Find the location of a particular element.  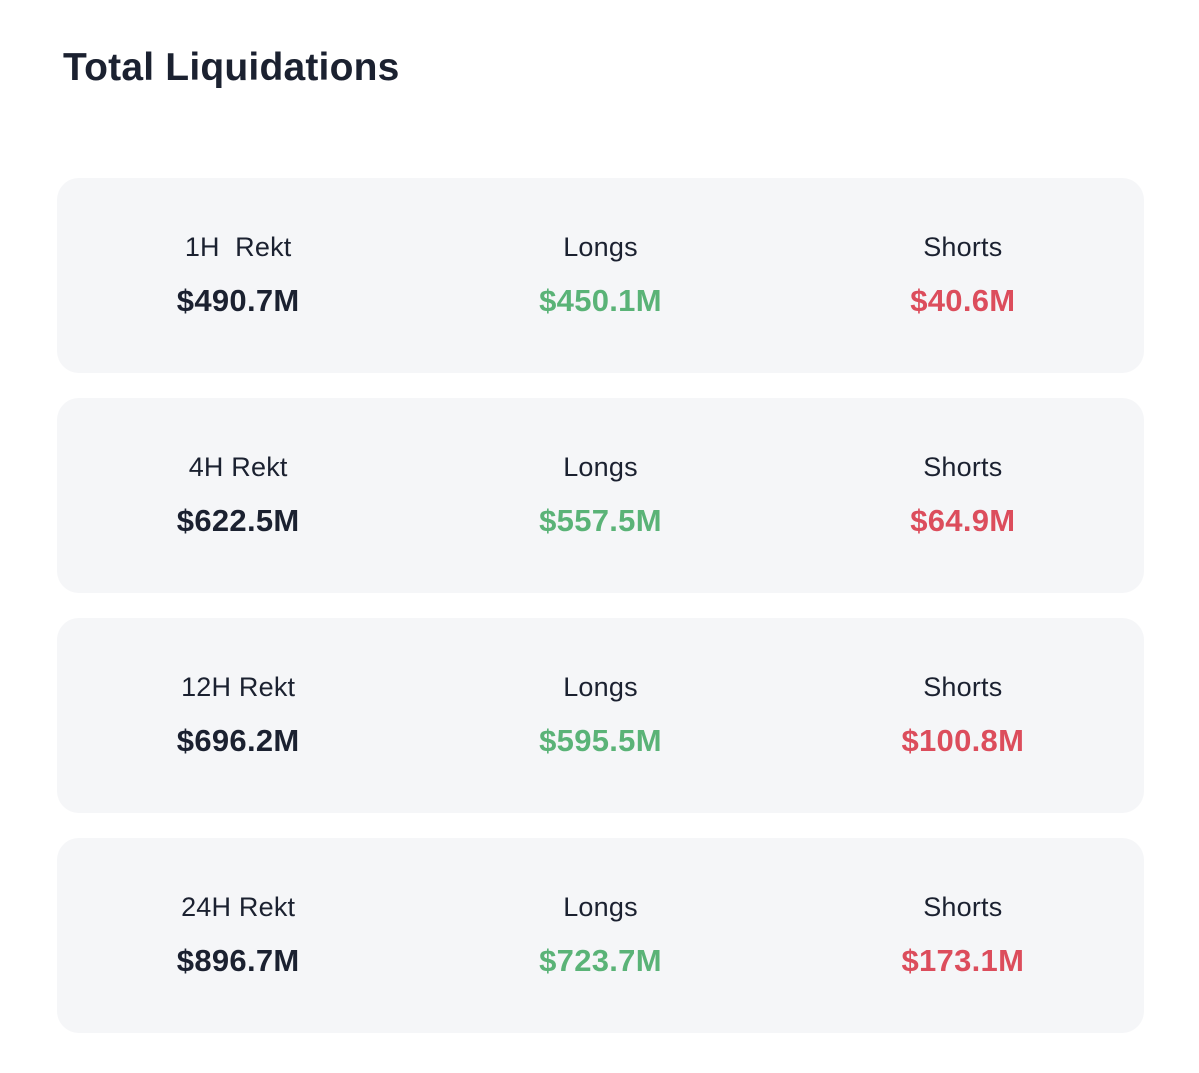

stat-total: 1H Rekt $490.7M is located at coordinates (238, 275).